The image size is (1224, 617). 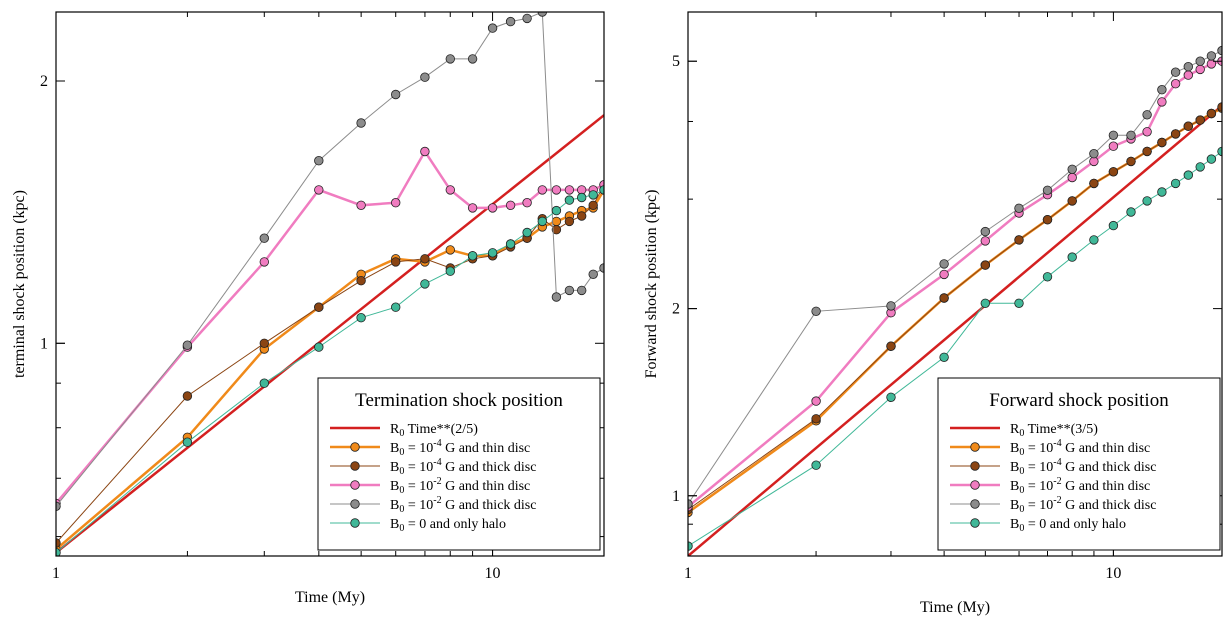 I want to click on x-axis-label: Time (My), so click(x=955, y=607).